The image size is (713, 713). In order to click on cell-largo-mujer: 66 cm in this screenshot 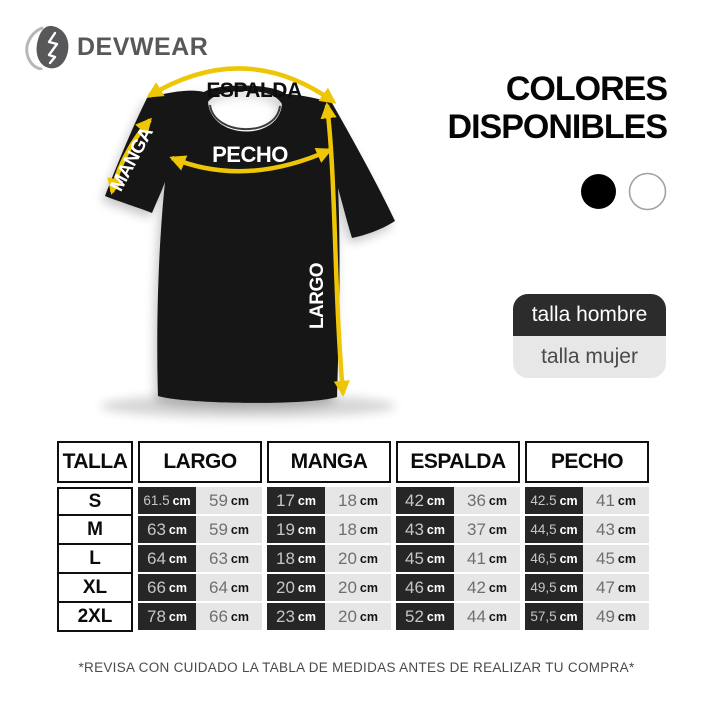, I will do `click(229, 617)`.